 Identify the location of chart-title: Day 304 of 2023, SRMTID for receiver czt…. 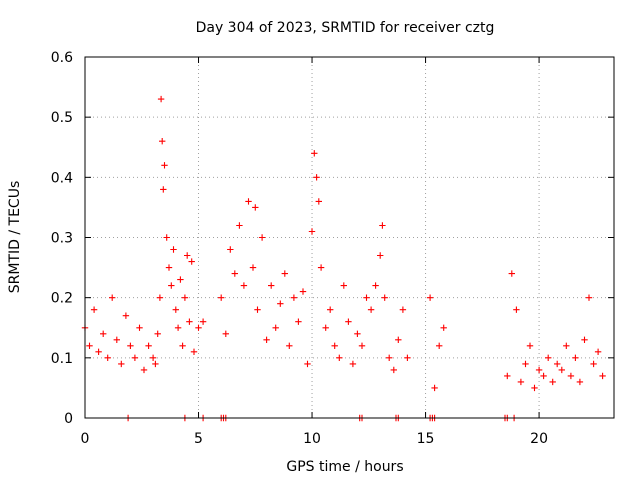
(345, 28).